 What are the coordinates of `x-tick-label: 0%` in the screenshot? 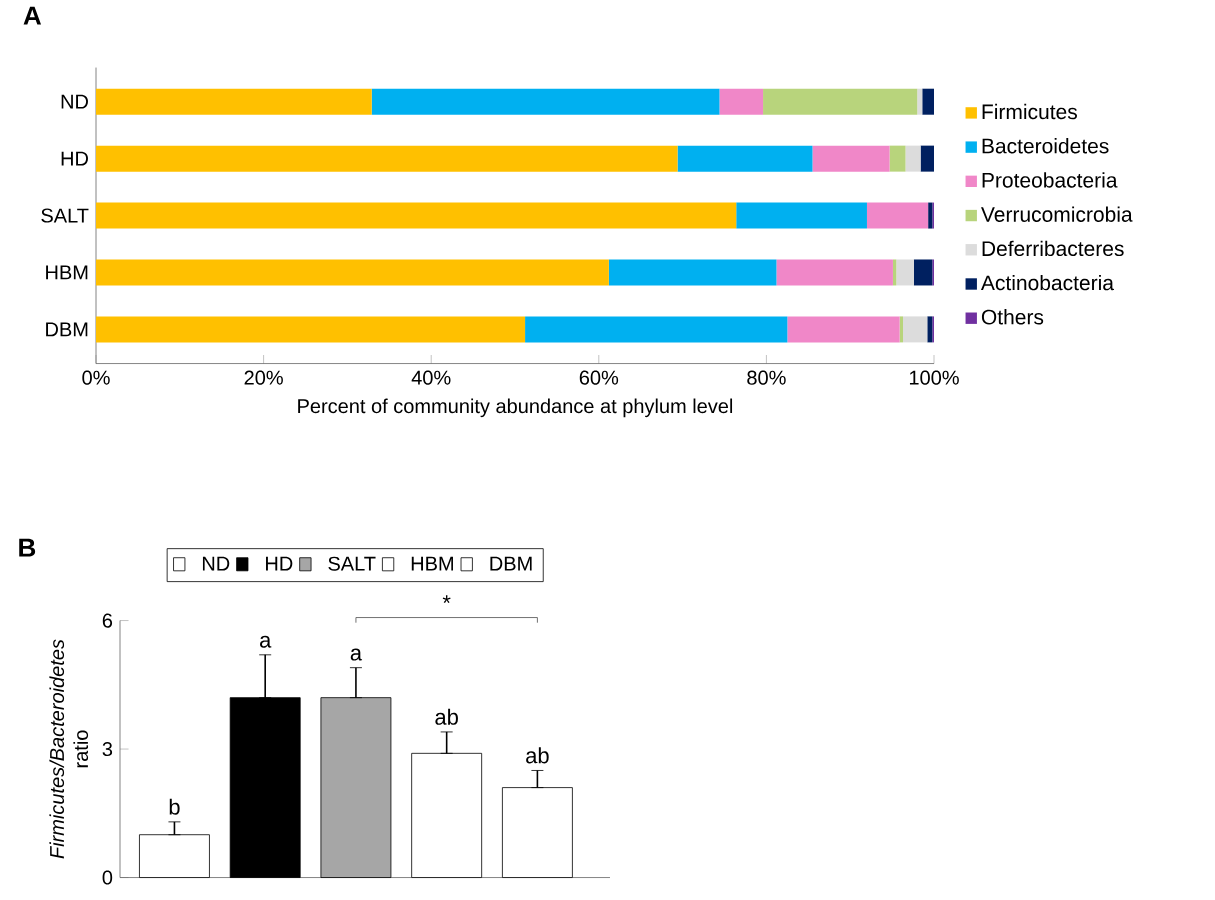 It's located at (96, 377).